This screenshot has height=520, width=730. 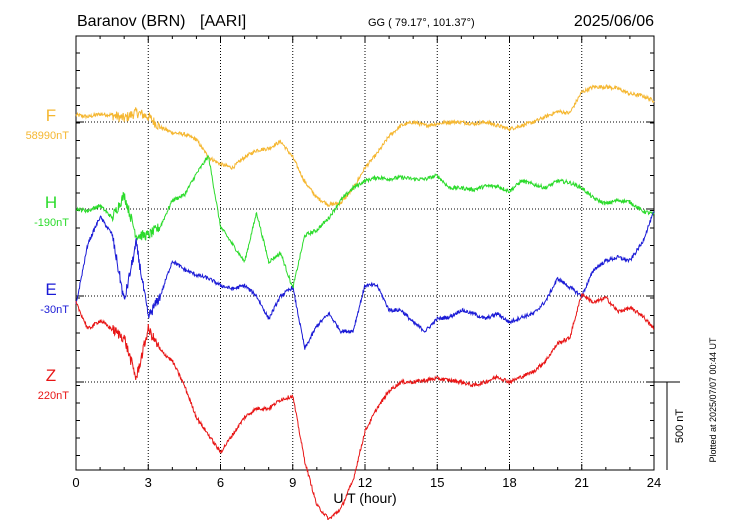 I want to click on x-axis-label: U T (hour), so click(x=364, y=498).